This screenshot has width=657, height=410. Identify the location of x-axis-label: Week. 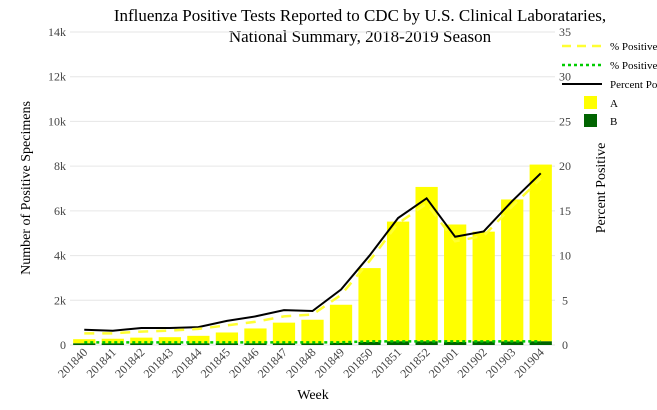
(313, 395).